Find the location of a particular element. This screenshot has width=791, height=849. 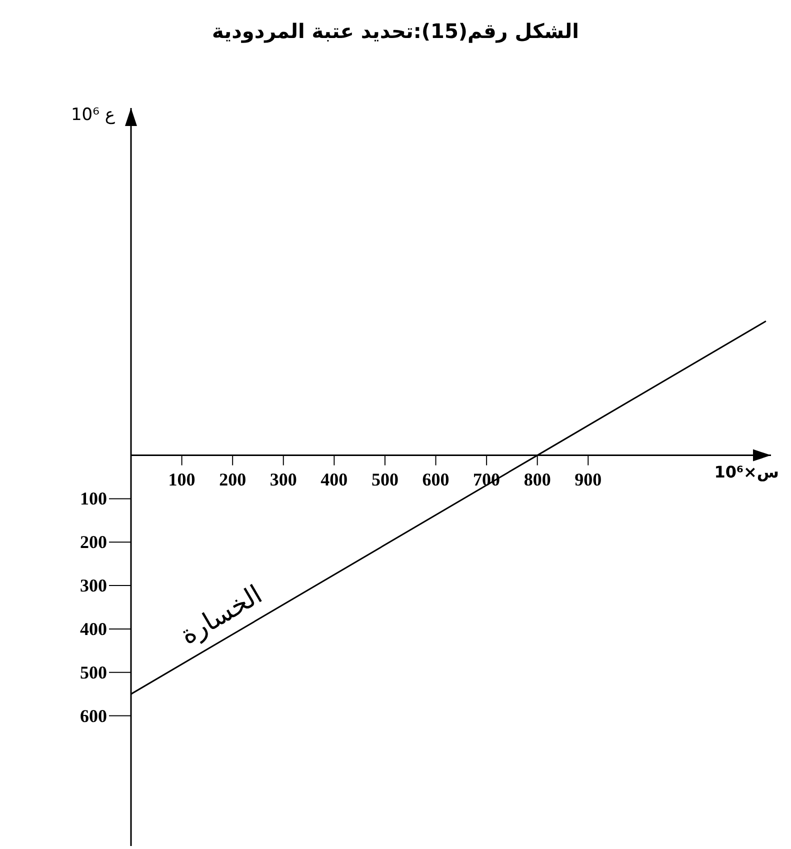

x-axis-title: س×10⁶ is located at coordinates (746, 472).